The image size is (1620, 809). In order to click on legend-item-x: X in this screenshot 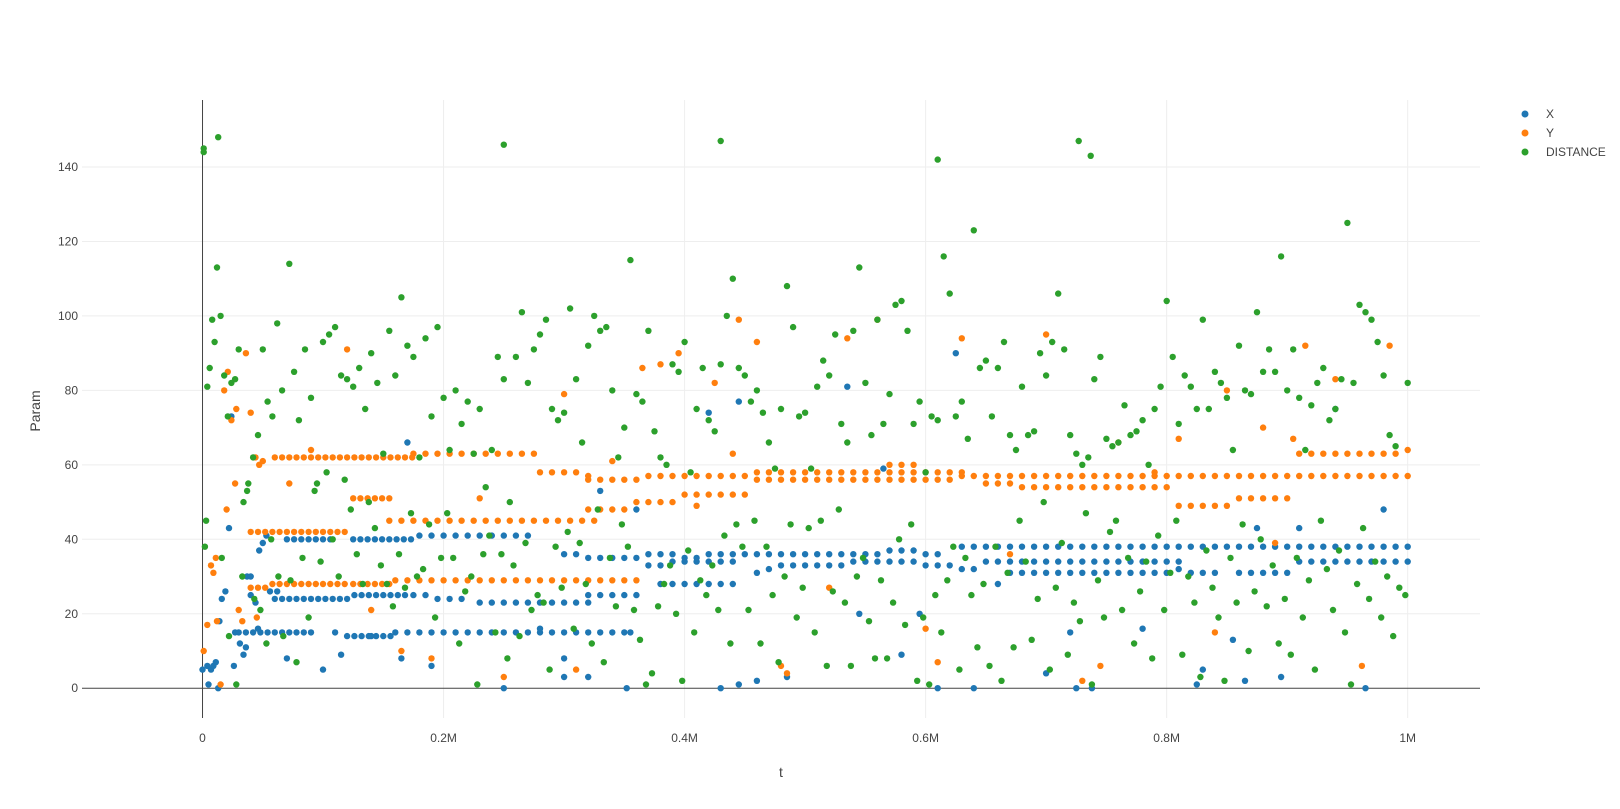, I will do `click(1538, 114)`.